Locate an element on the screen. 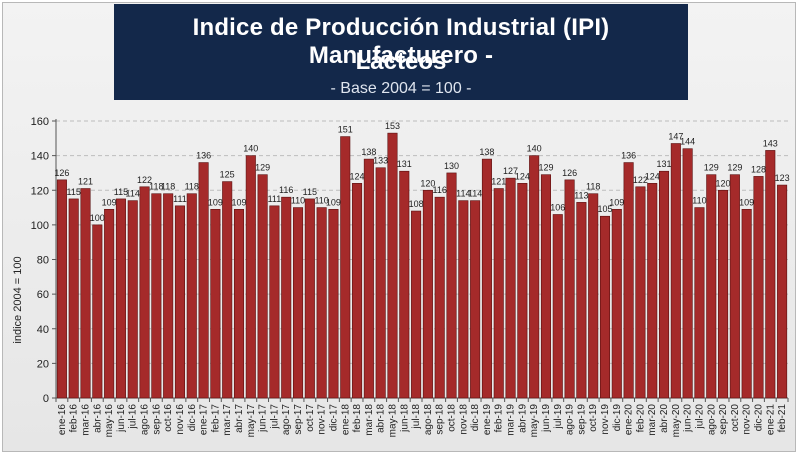 This screenshot has height=456, width=800. data-label: 136 is located at coordinates (203, 156).